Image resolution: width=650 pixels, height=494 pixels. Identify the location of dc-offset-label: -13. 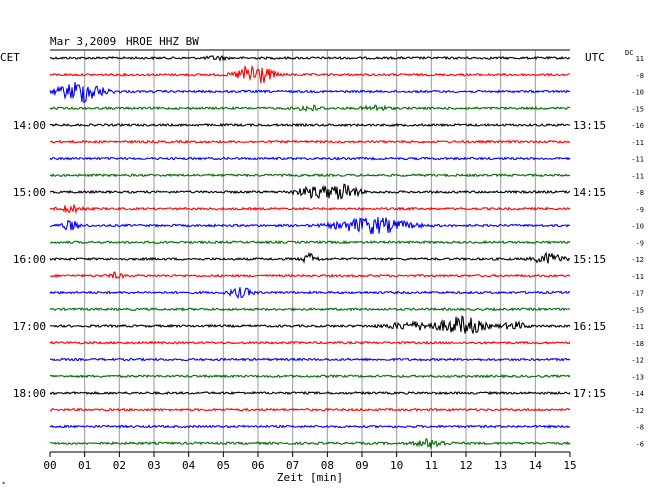
(637, 377).